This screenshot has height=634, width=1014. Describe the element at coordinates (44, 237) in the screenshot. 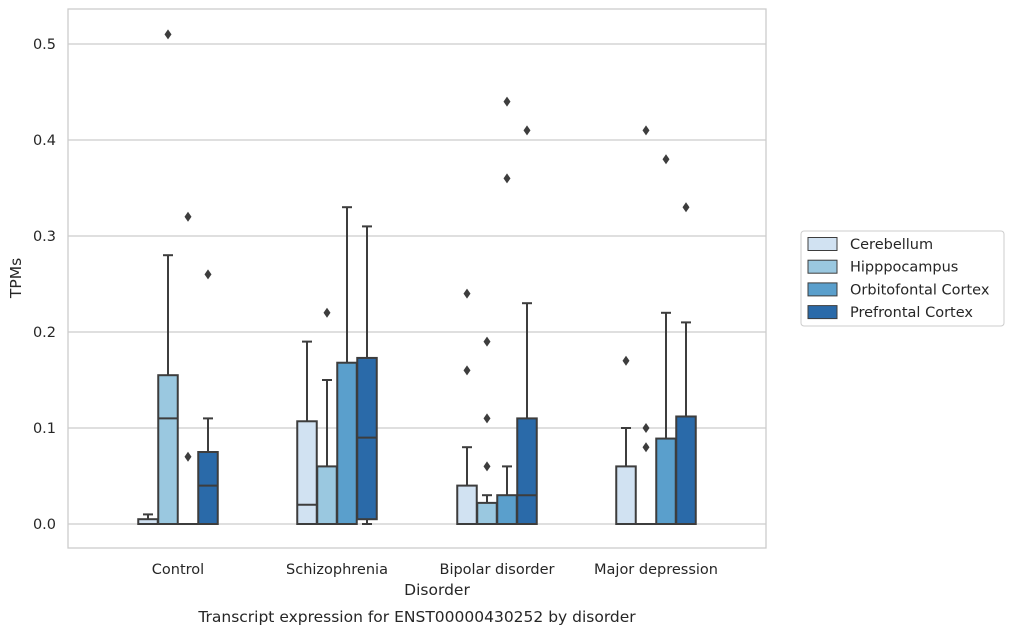

I see `y-tick-label: 0.3` at that location.